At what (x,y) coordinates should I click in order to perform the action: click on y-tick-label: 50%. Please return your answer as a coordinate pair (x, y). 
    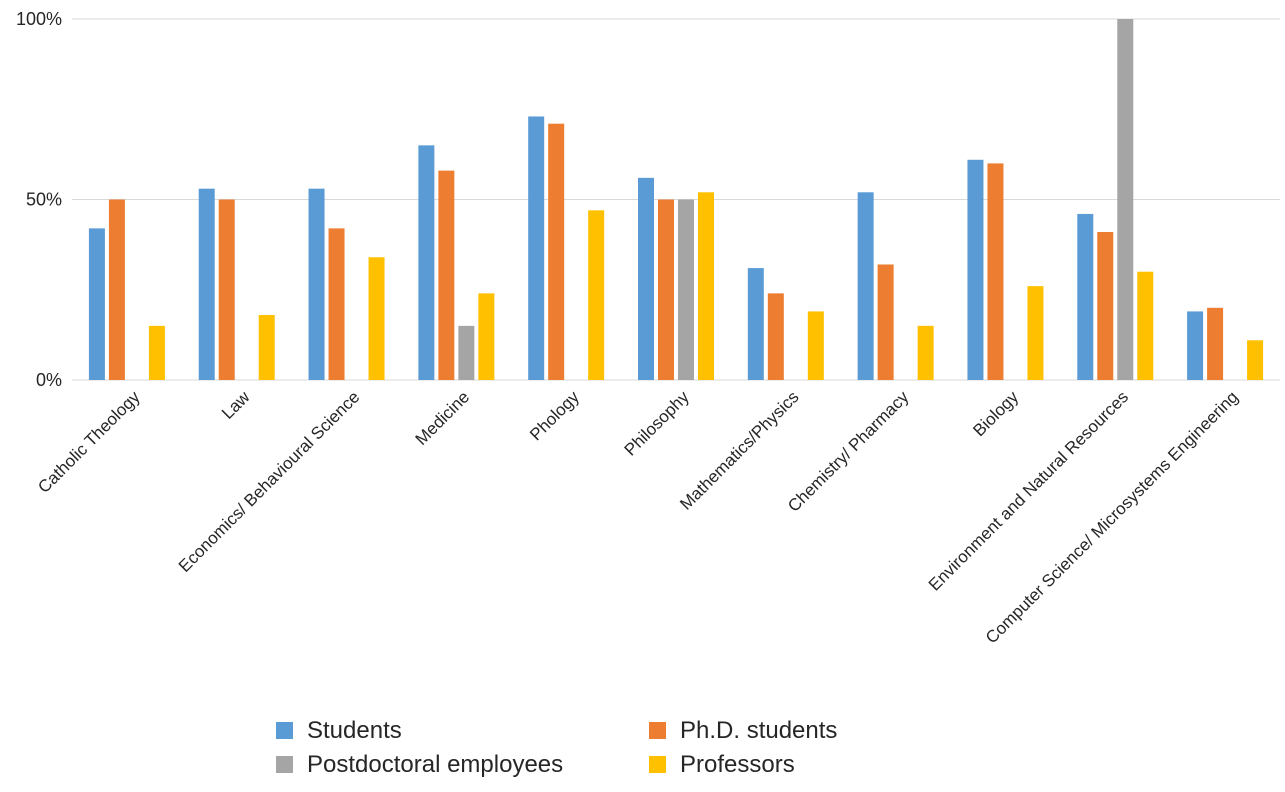
    Looking at the image, I should click on (44, 200).